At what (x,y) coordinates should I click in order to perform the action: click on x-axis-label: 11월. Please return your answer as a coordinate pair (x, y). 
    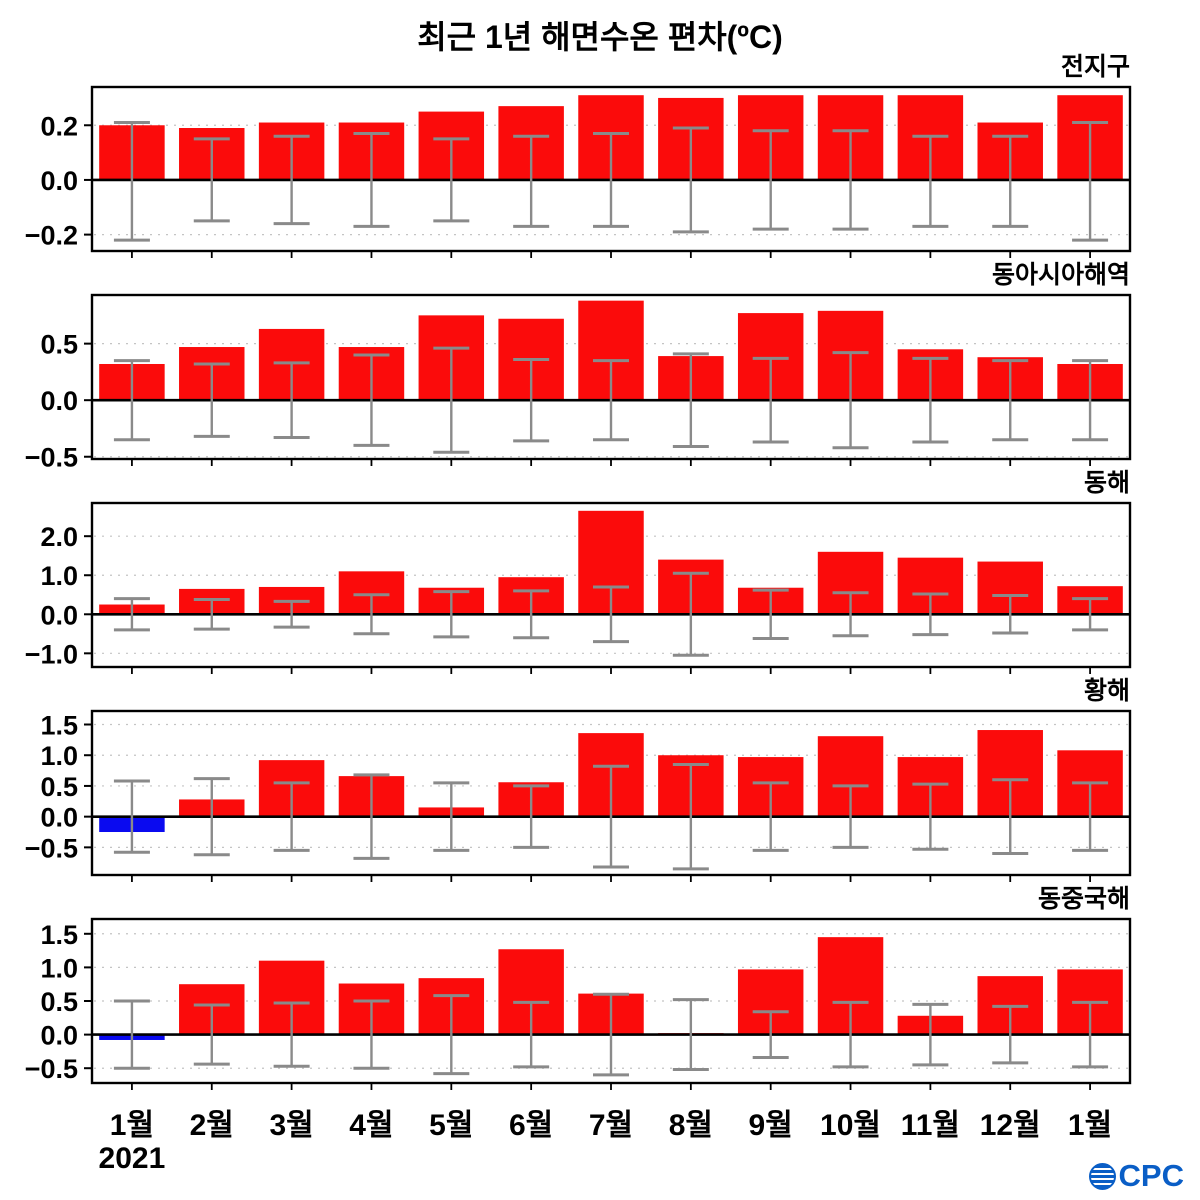
    Looking at the image, I should click on (930, 1125).